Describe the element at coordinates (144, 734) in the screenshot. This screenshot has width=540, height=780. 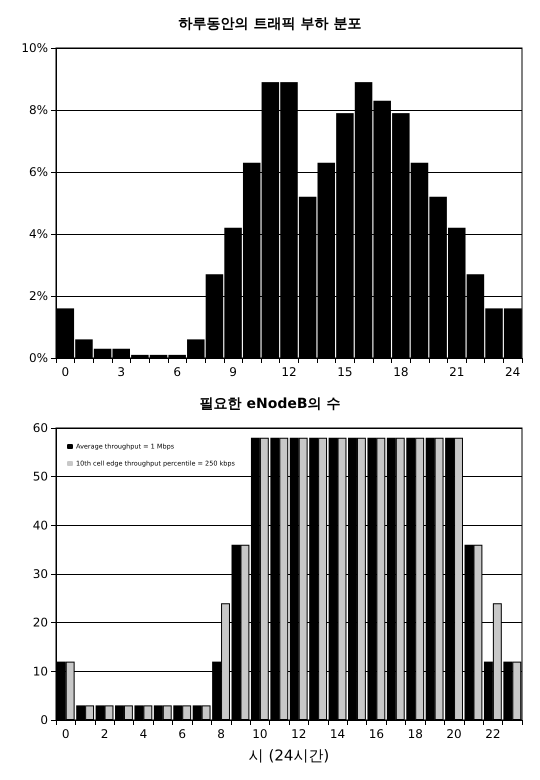
I see `x-tick-label: 4` at that location.